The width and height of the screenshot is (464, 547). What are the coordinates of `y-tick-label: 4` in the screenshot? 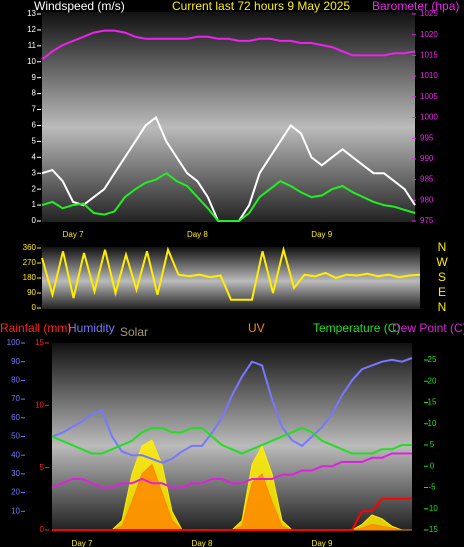 It's located at (34, 156).